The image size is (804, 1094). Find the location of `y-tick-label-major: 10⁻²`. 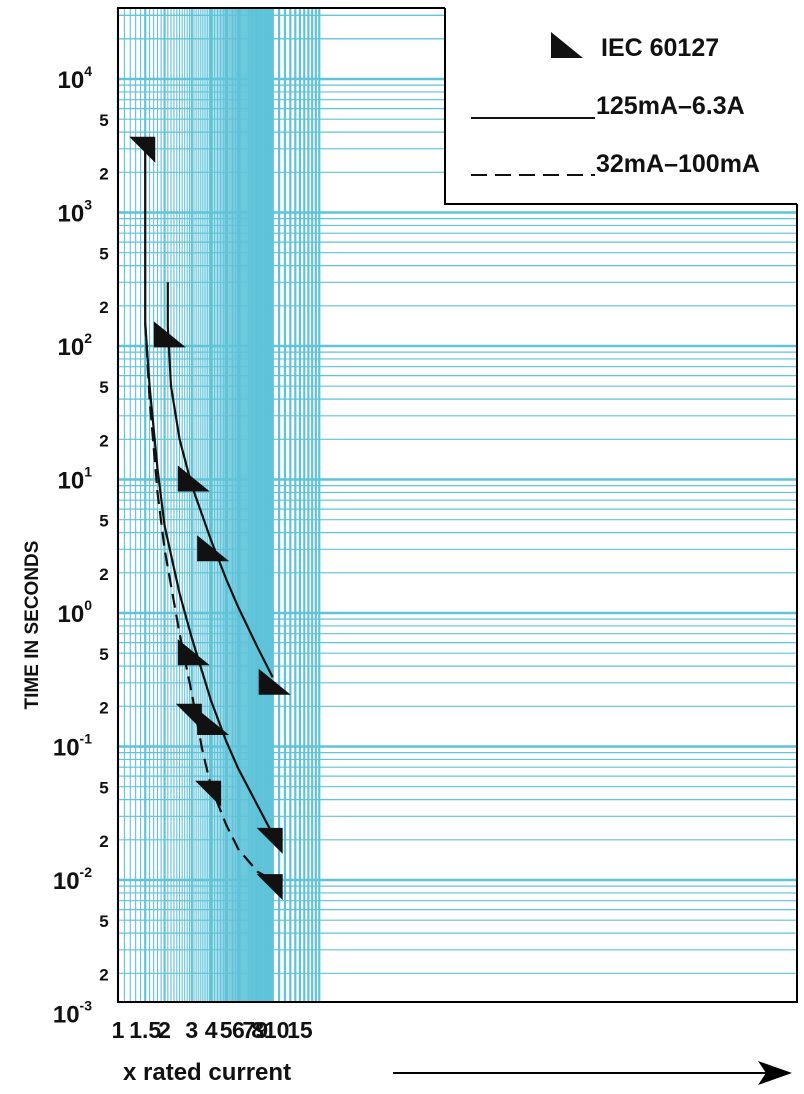

y-tick-label-major: 10⁻² is located at coordinates (72, 879).